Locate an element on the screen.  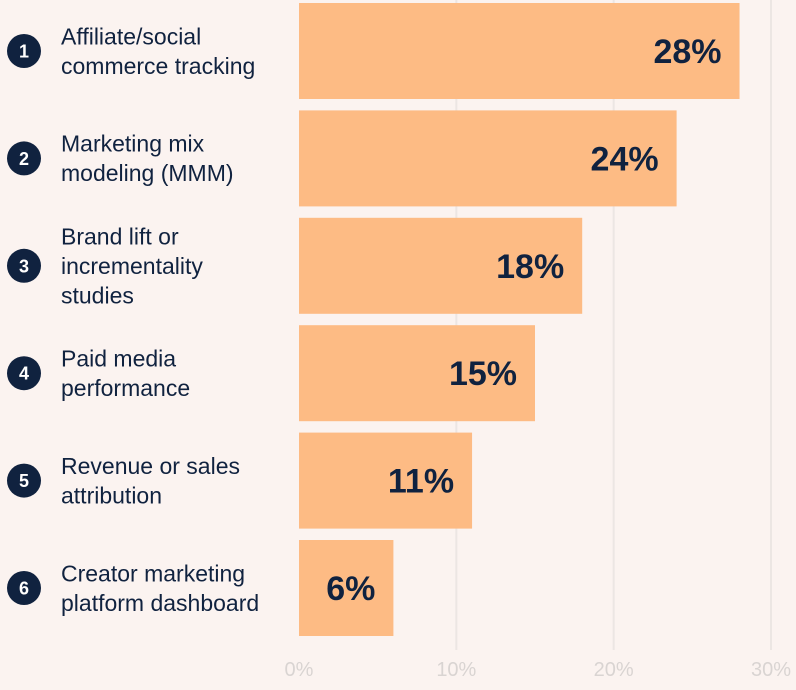
category-label-5-line-2: attribution is located at coordinates (111, 495).